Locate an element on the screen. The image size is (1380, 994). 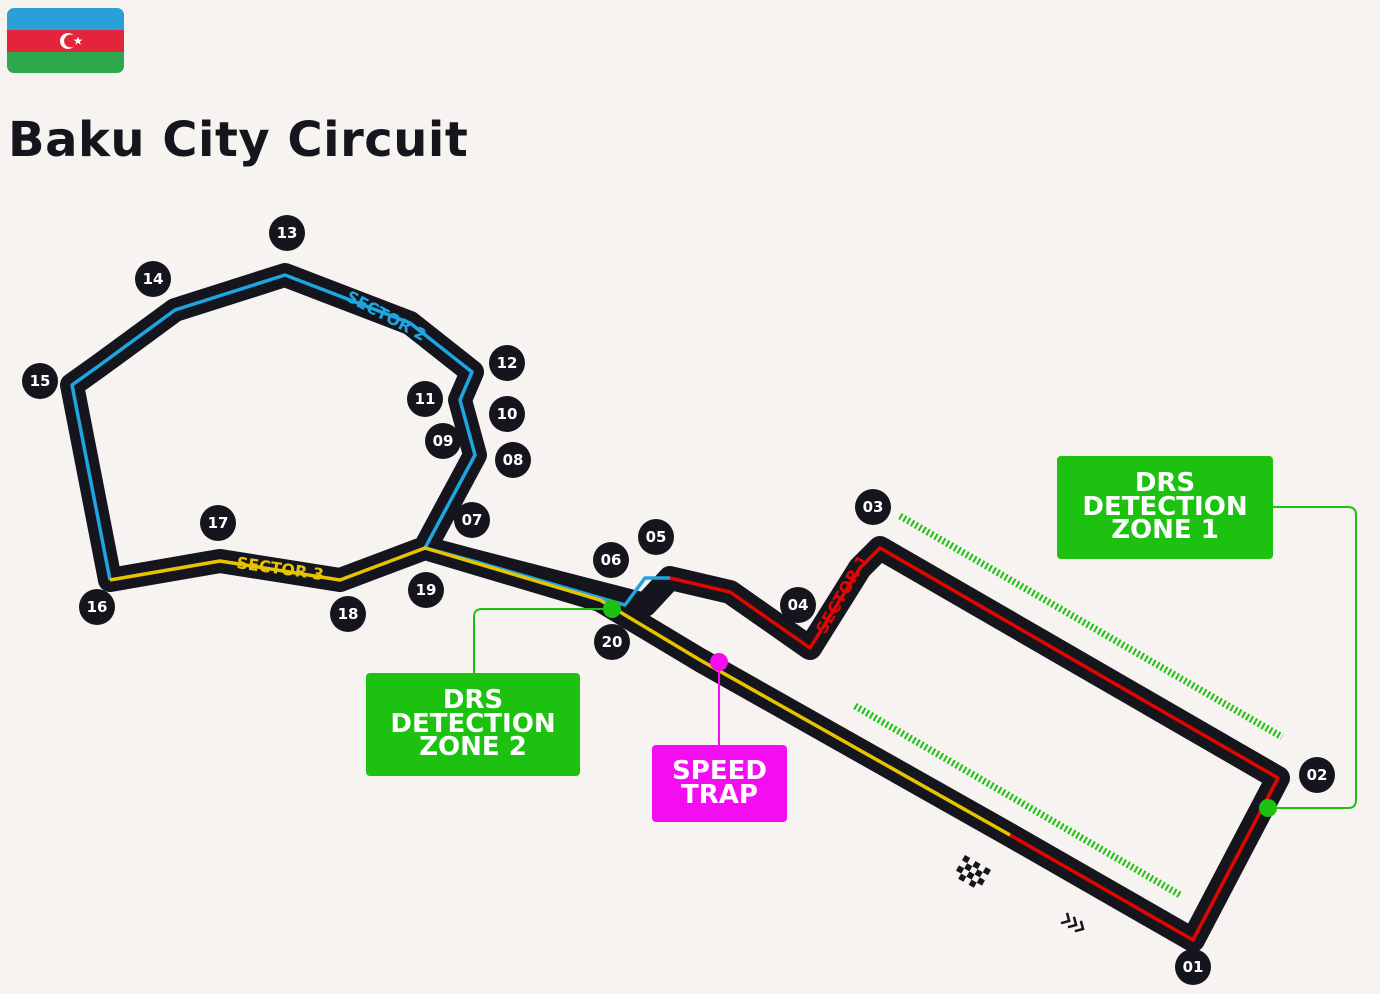
turn-07-marker is located at coordinates (472, 520).